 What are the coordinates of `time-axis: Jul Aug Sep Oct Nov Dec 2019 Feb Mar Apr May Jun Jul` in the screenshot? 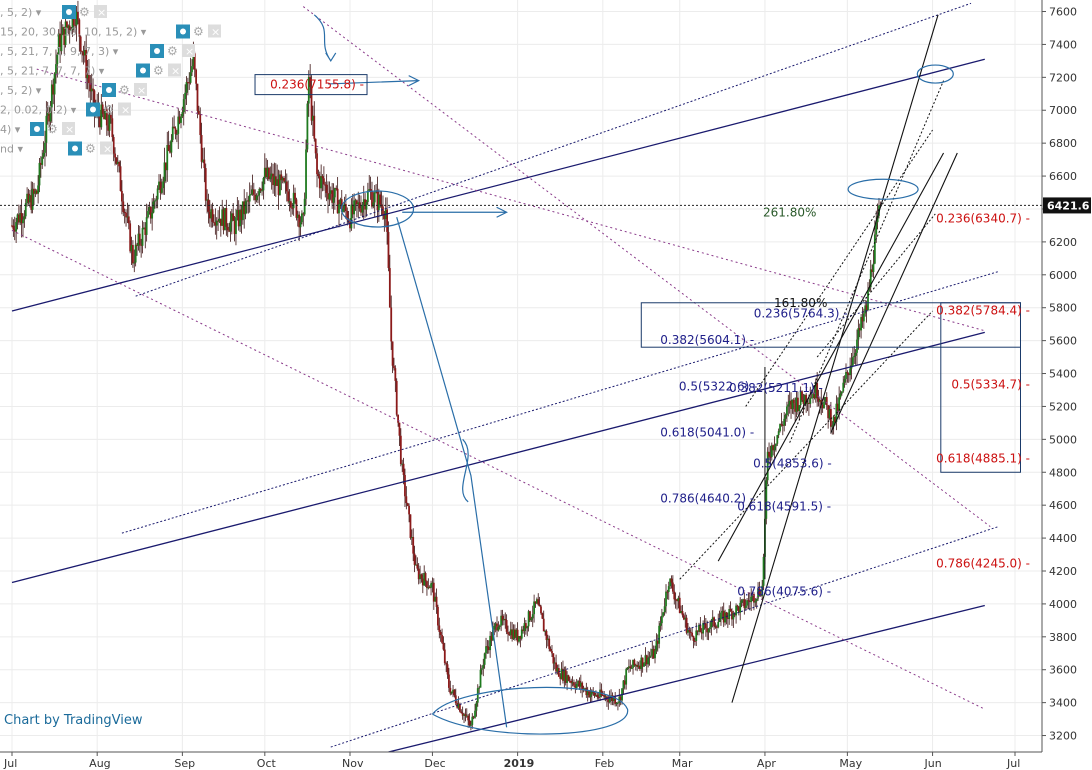 It's located at (521, 760).